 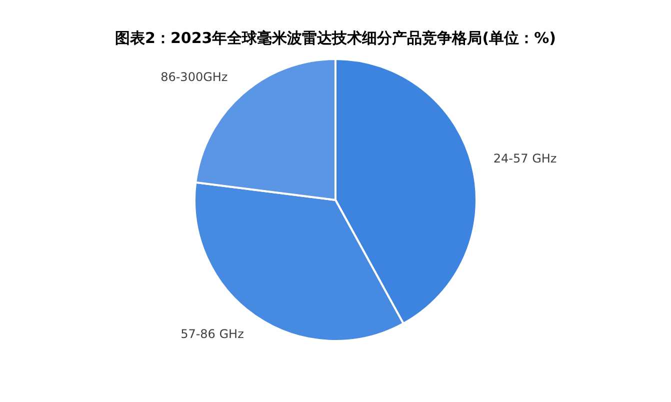 What do you see at coordinates (525, 159) in the screenshot?
I see `slice-label: 24-57 GHz` at bounding box center [525, 159].